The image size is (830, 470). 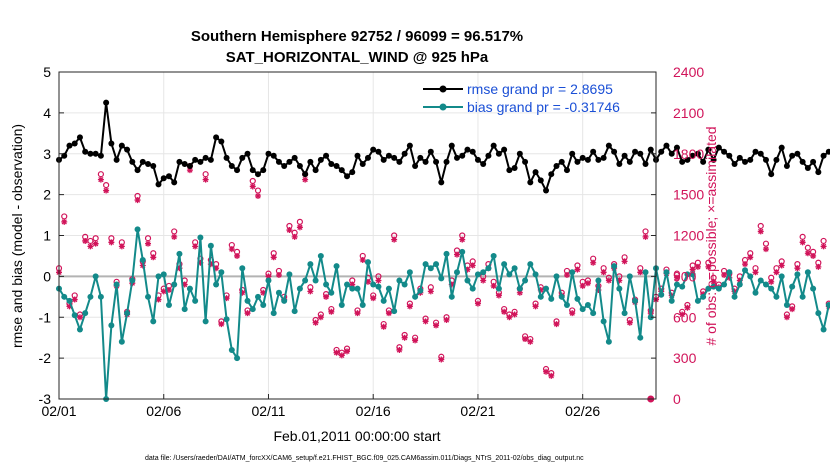 What do you see at coordinates (688, 236) in the screenshot?
I see `y2-tick-label: 1200` at bounding box center [688, 236].